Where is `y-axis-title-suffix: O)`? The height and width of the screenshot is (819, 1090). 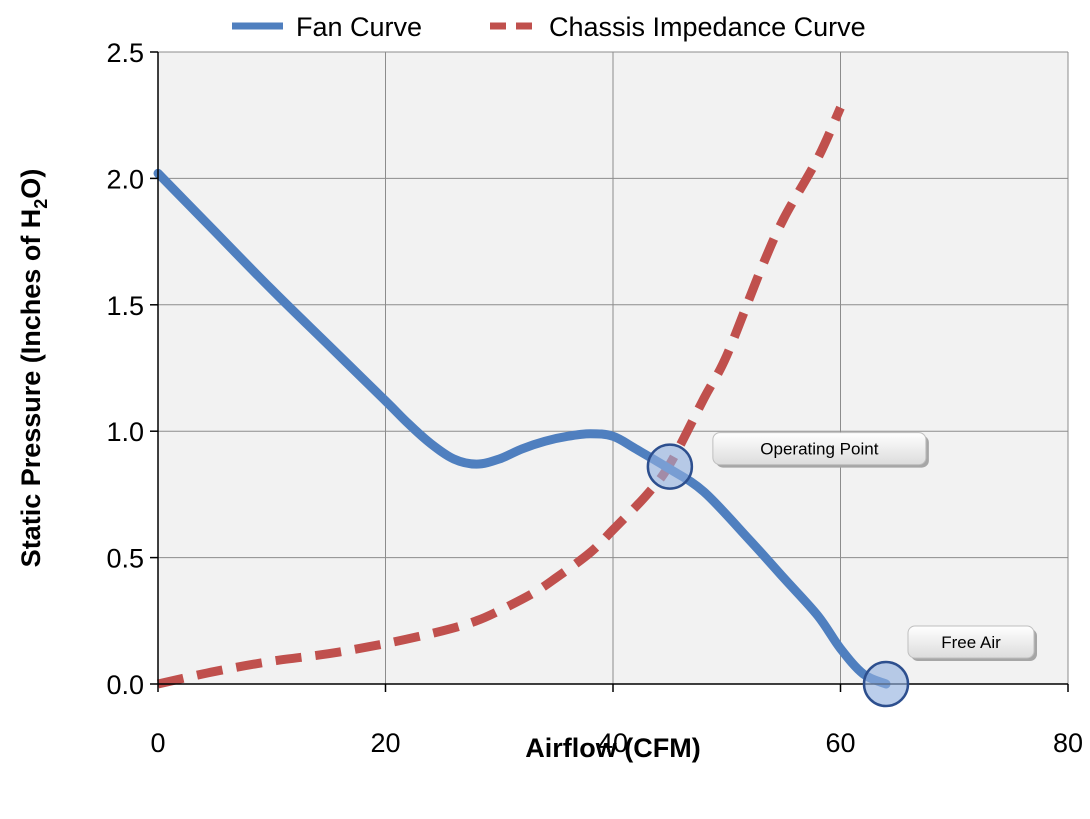
y-axis-title-suffix: O) is located at coordinates (31, 184).